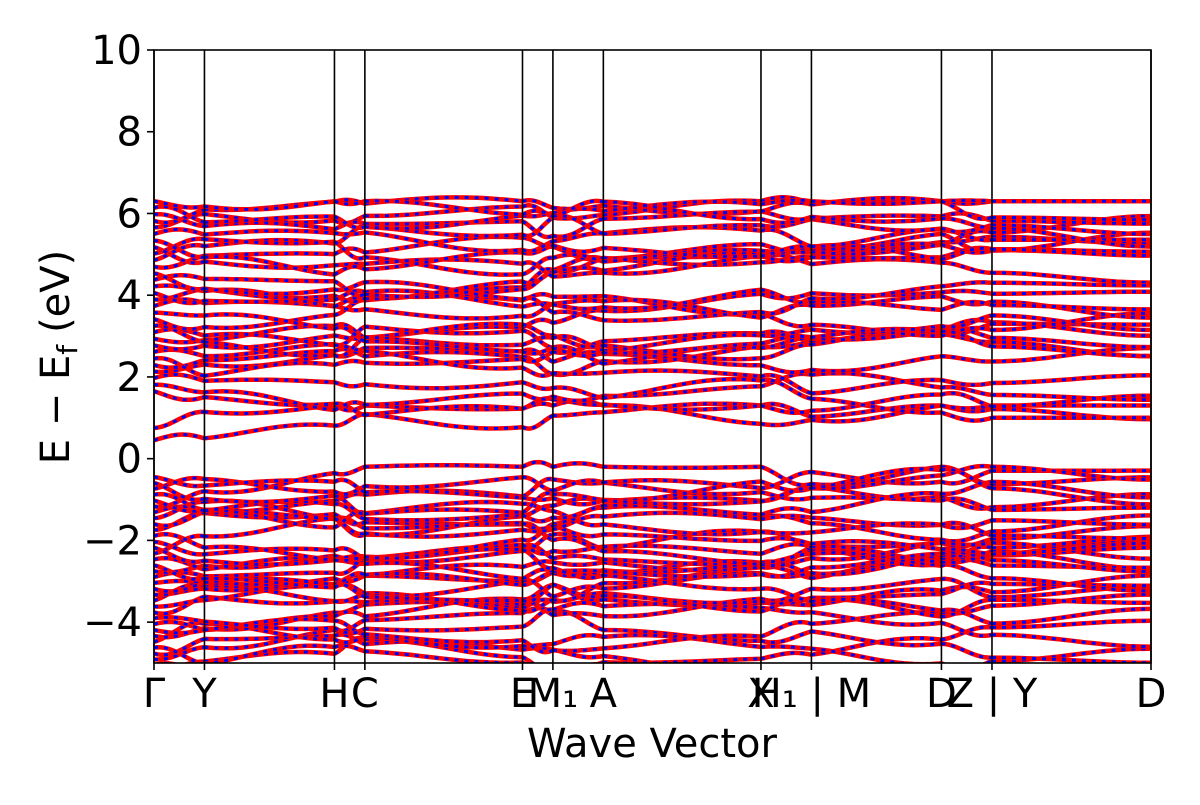 The image size is (1200, 805). I want to click on y-tick-label: 4, so click(129, 296).